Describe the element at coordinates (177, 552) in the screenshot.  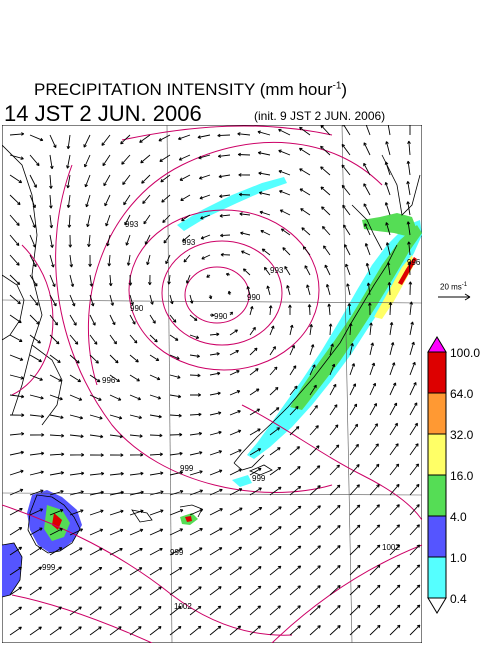
I see `isobar-label: 999` at that location.